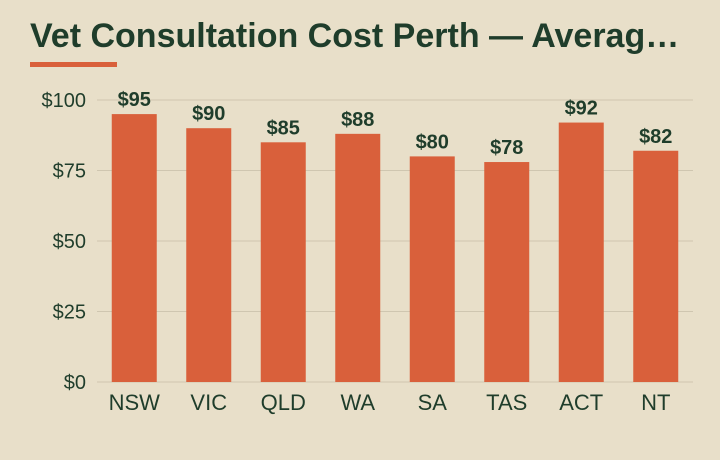  Describe the element at coordinates (395, 124) in the screenshot. I see `data-labels: $95 $90 $85 $88 $80 $78 $92 $82` at that location.